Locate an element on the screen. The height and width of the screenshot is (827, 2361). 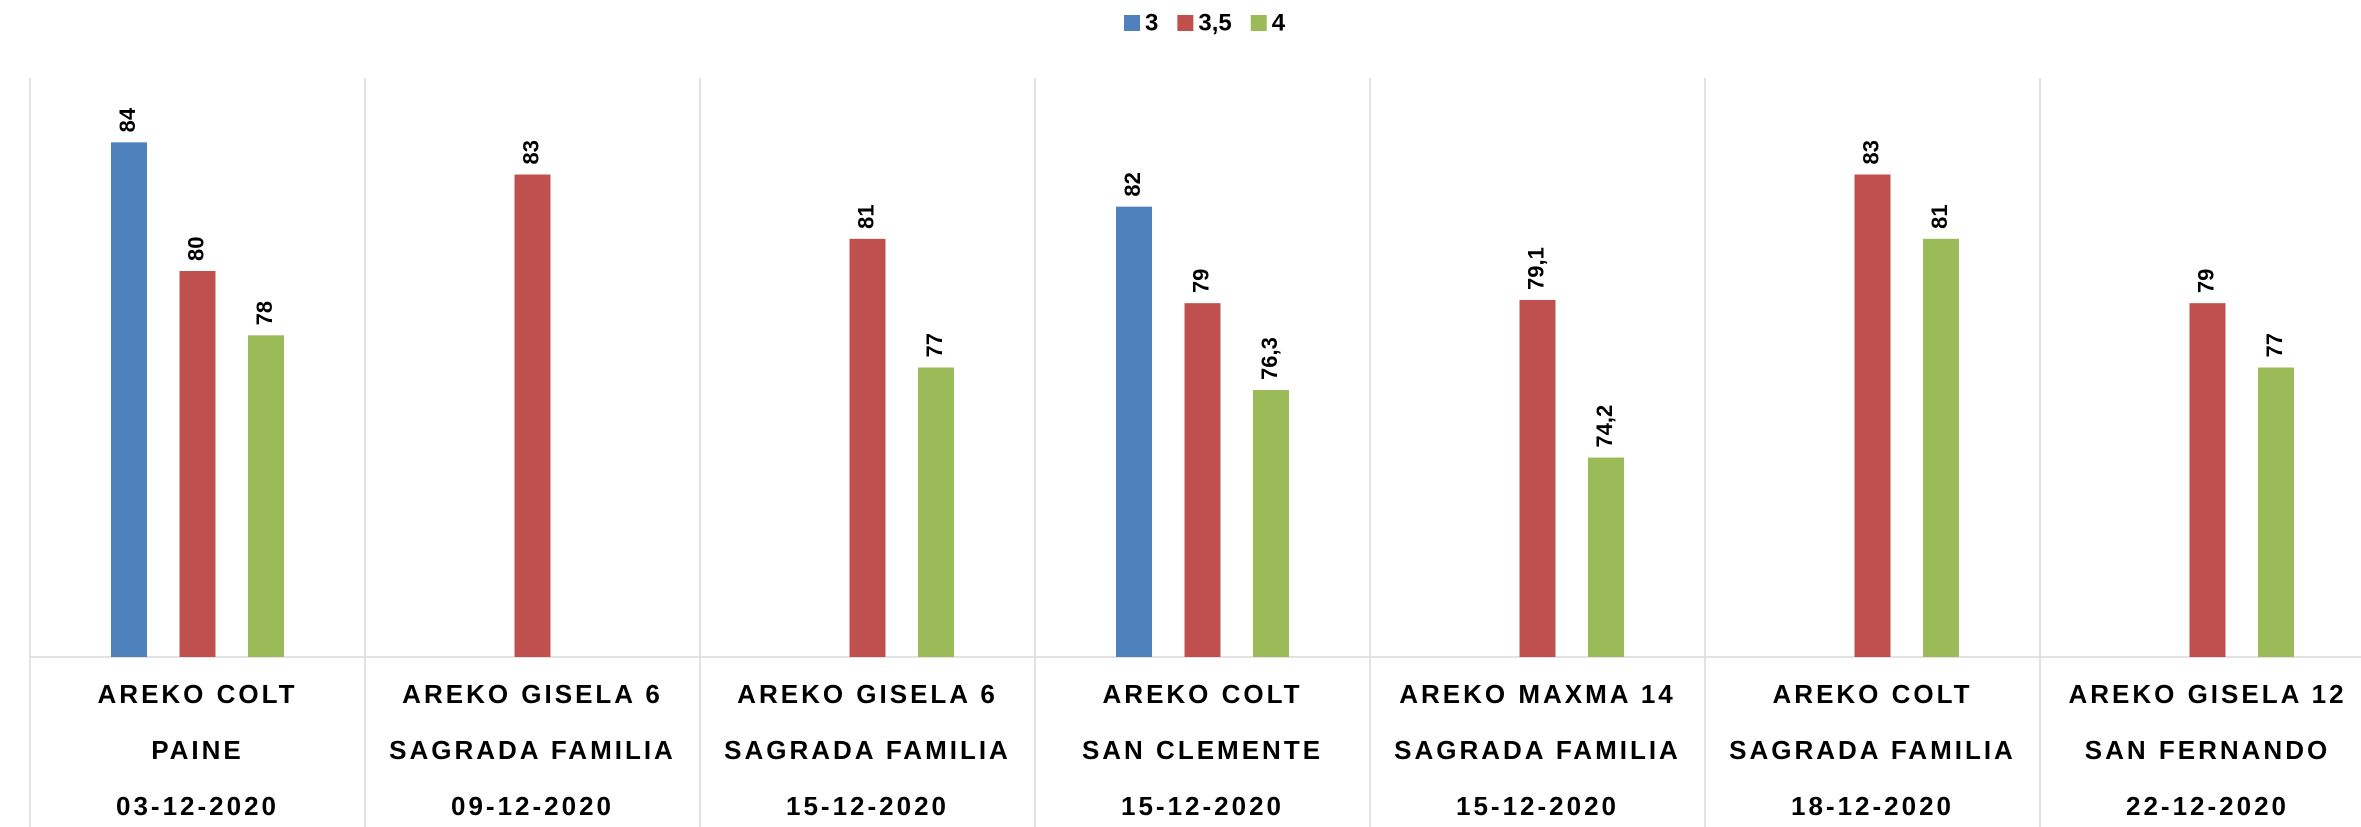
x-tick-label: 03-12-2020 is located at coordinates (197, 806).